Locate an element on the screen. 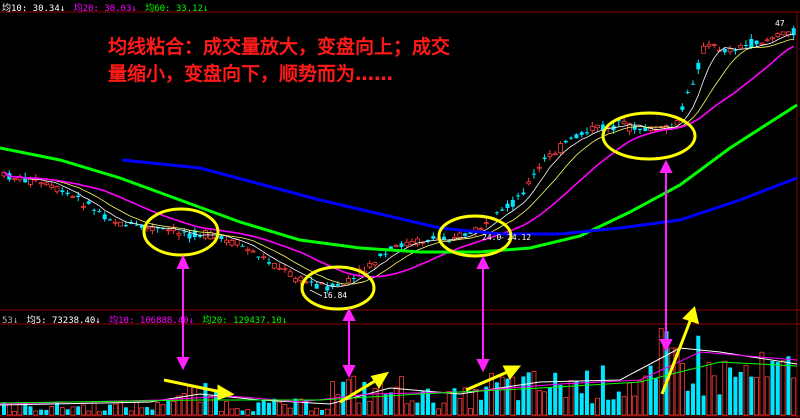 This screenshot has width=800, height=418. ma60-legend: 均60: 33.12↓ is located at coordinates (177, 9).